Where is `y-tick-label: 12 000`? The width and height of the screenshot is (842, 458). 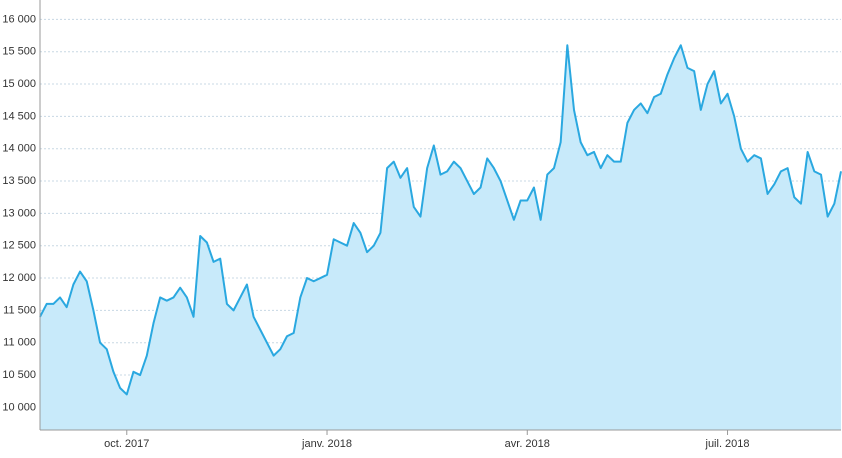
y-tick-label: 12 000 is located at coordinates (19, 278).